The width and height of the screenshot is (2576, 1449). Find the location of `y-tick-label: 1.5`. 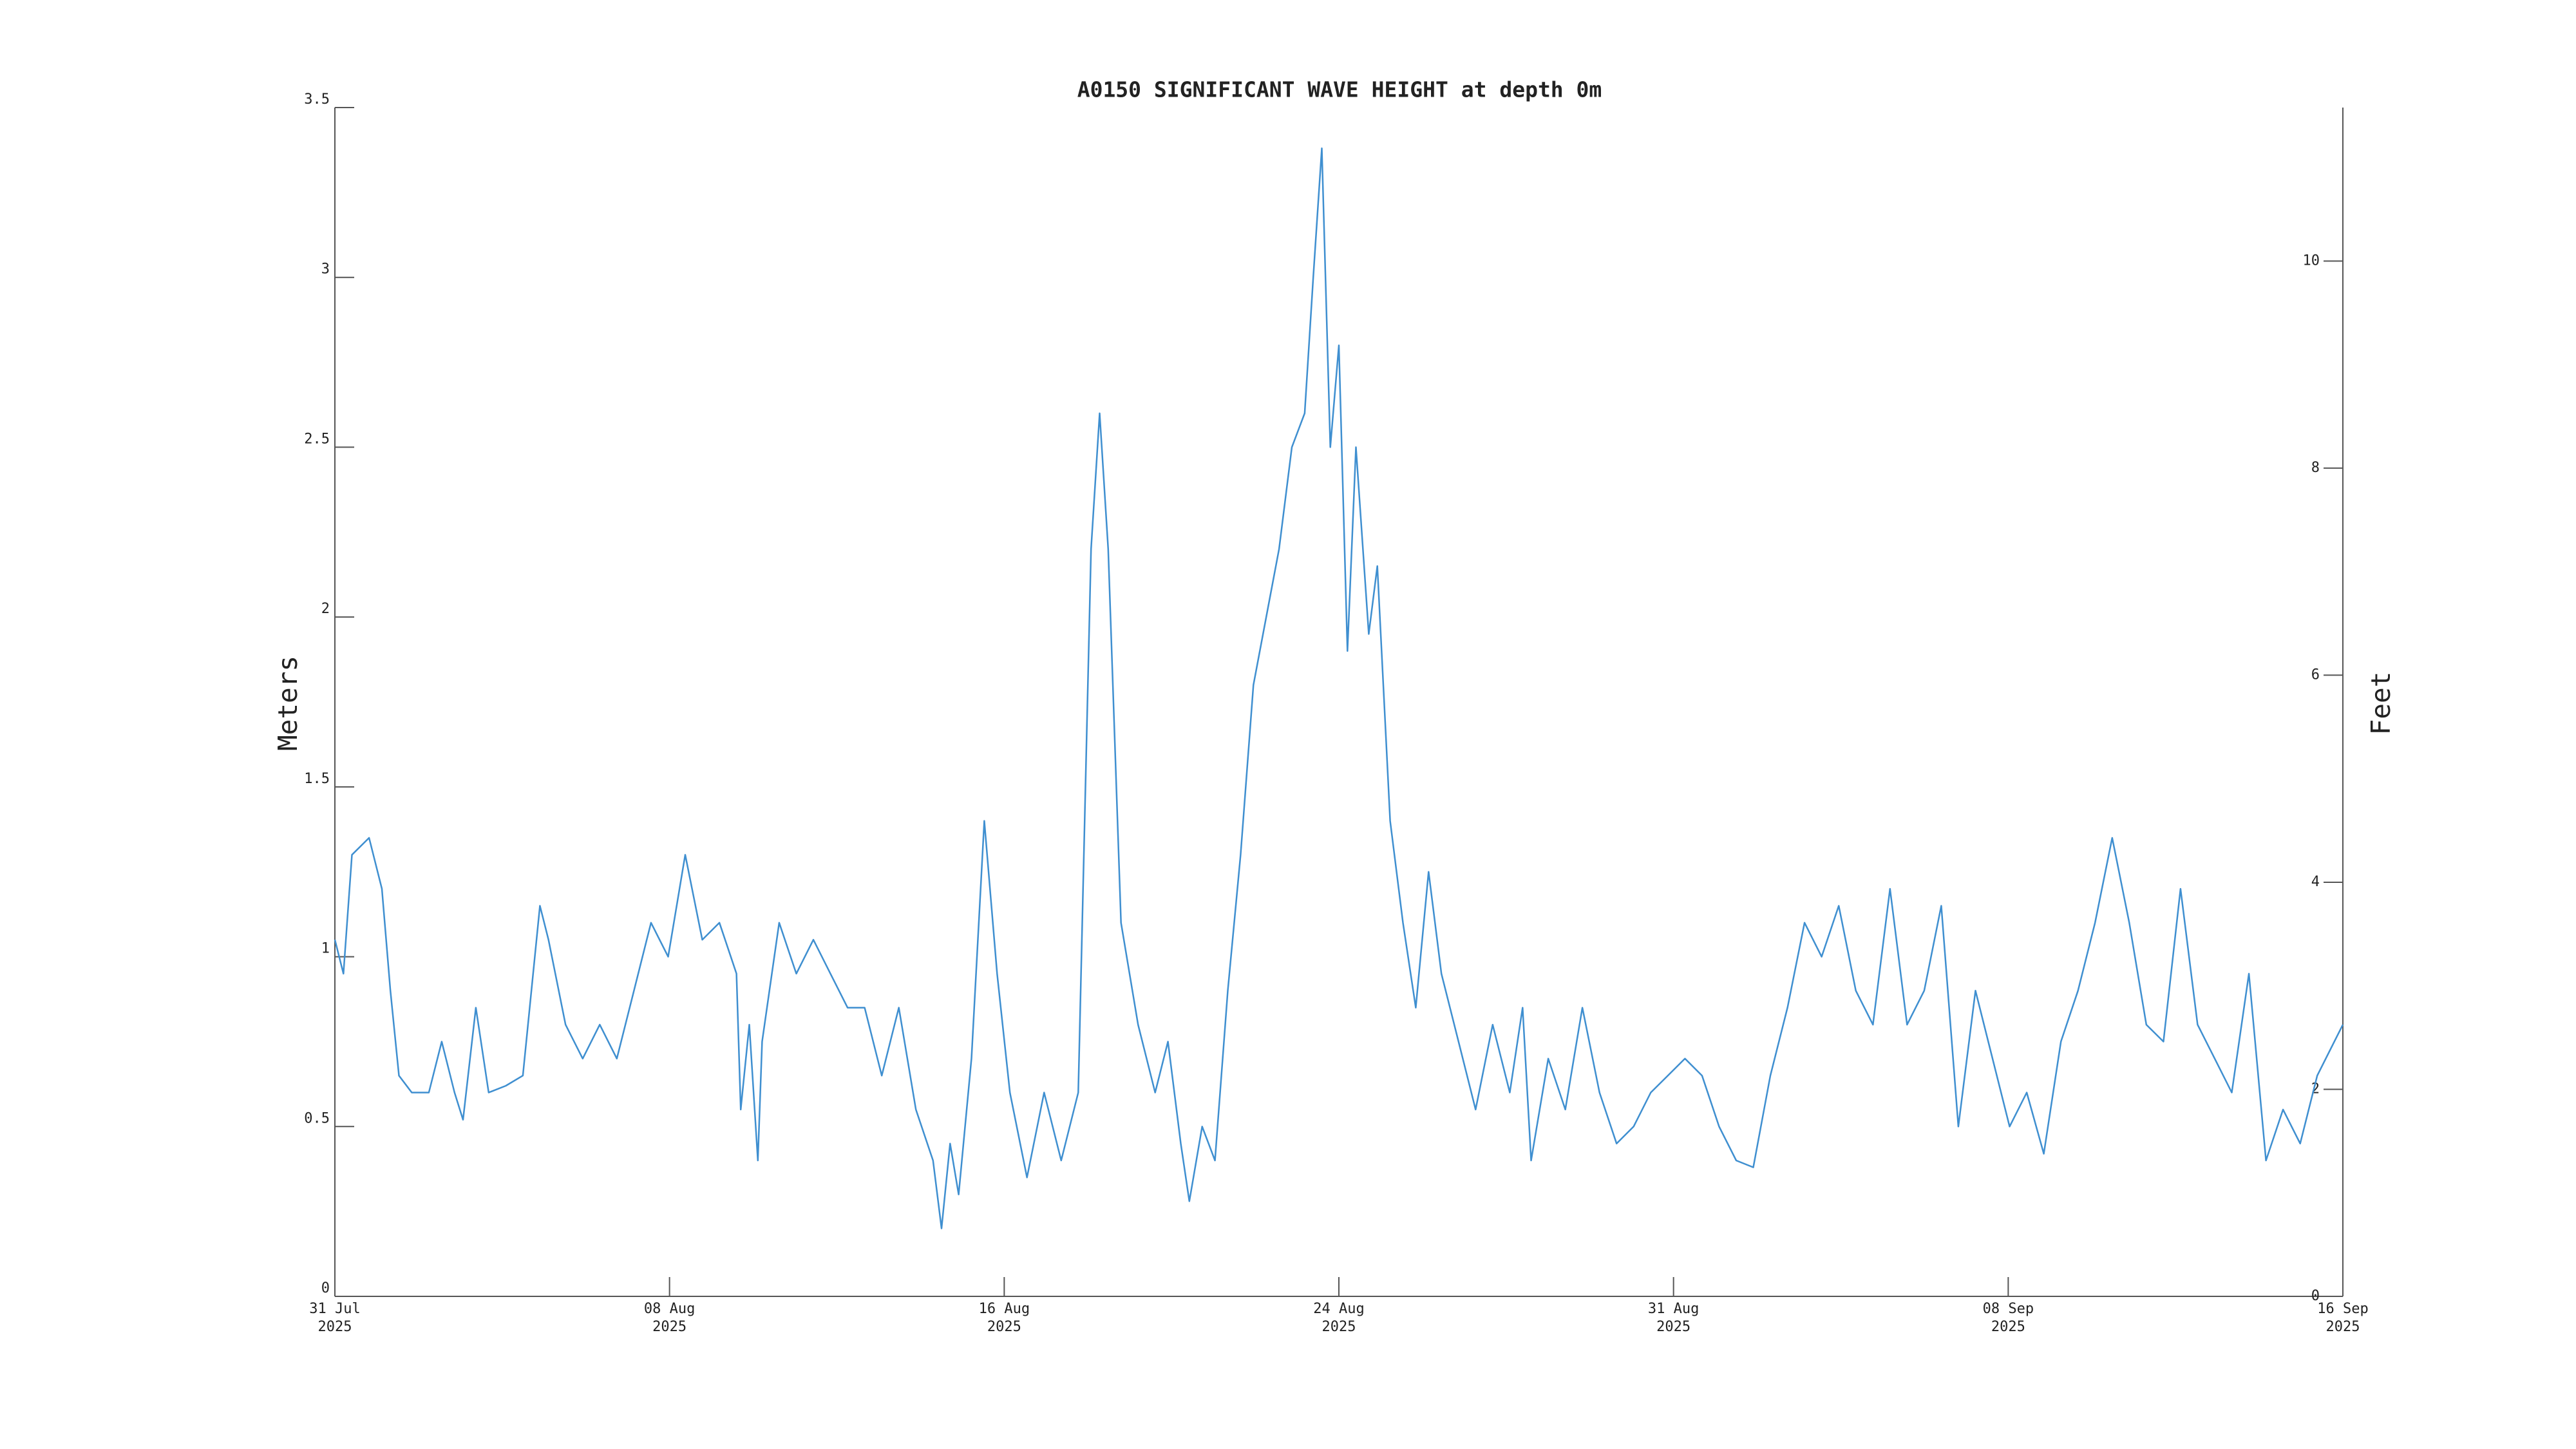

y-tick-label: 1.5 is located at coordinates (317, 779).